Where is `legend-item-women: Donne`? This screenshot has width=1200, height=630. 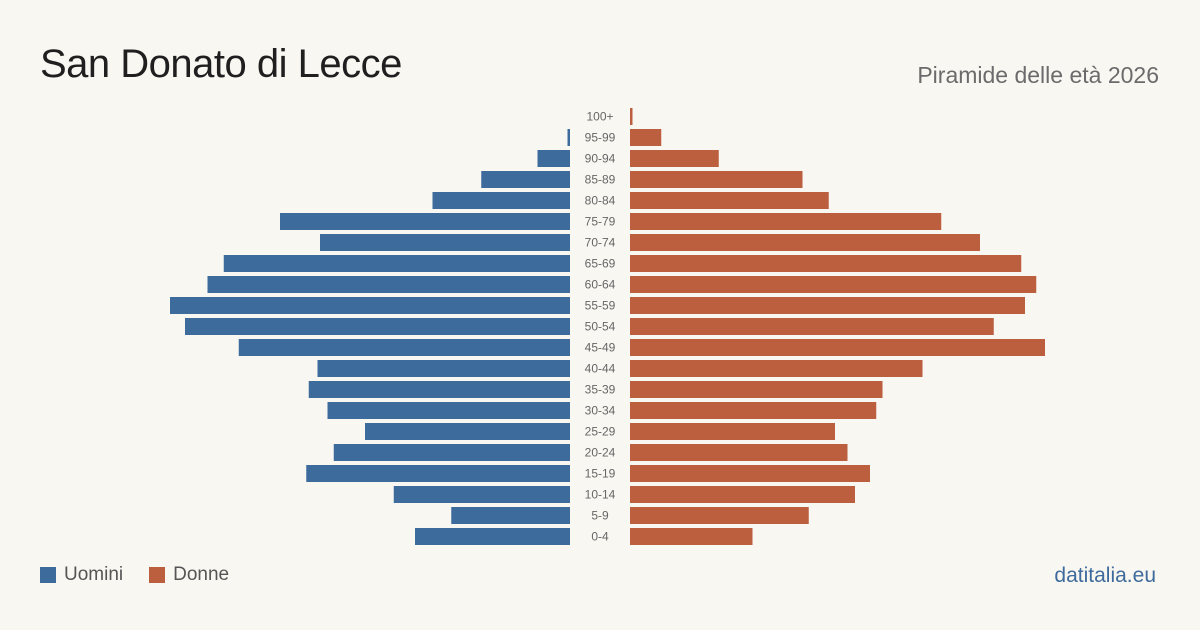
legend-item-women: Donne is located at coordinates (189, 575).